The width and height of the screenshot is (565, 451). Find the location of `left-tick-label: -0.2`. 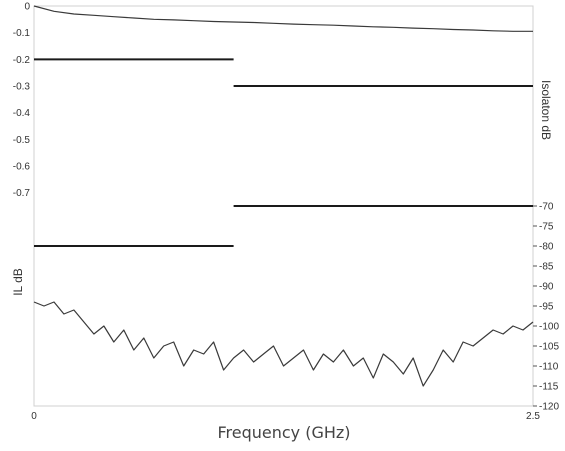

left-tick-label: -0.2 is located at coordinates (22, 60).